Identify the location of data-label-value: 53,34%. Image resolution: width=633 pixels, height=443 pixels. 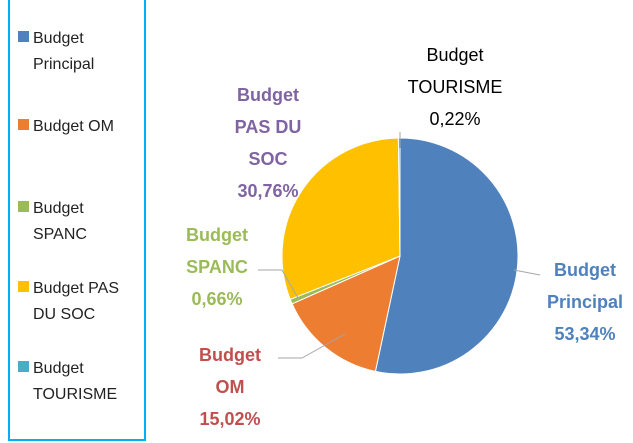
(585, 334).